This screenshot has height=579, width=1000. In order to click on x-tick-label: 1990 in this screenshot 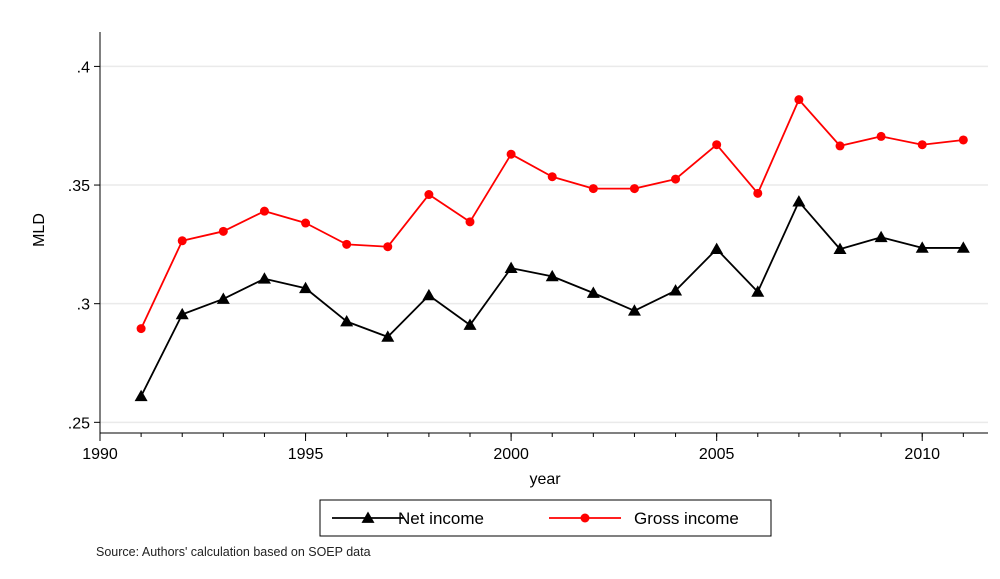, I will do `click(100, 454)`.